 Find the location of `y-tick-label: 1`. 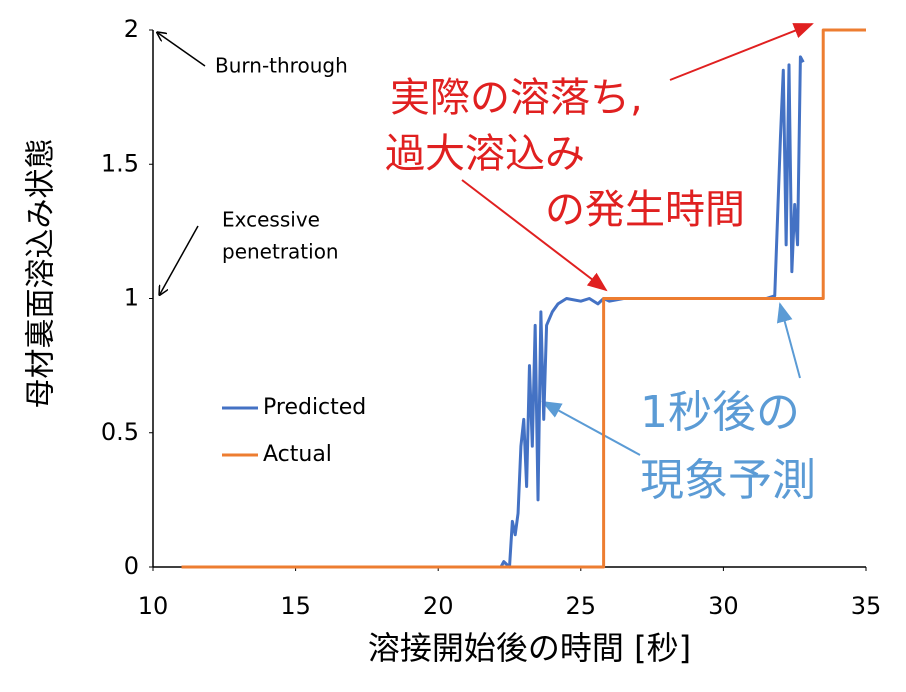

y-tick-label: 1 is located at coordinates (131, 298).